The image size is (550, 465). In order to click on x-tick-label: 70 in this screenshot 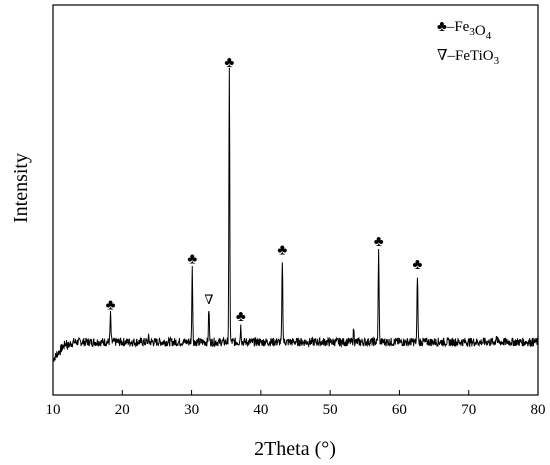, I will do `click(468, 410)`.